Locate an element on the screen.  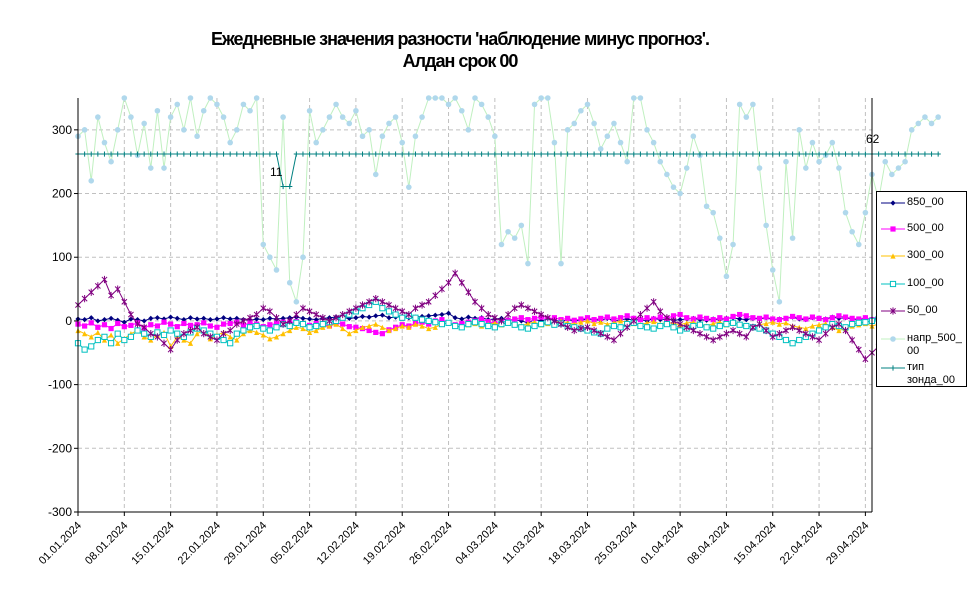
annotation-end: 62 is located at coordinates (873, 139).